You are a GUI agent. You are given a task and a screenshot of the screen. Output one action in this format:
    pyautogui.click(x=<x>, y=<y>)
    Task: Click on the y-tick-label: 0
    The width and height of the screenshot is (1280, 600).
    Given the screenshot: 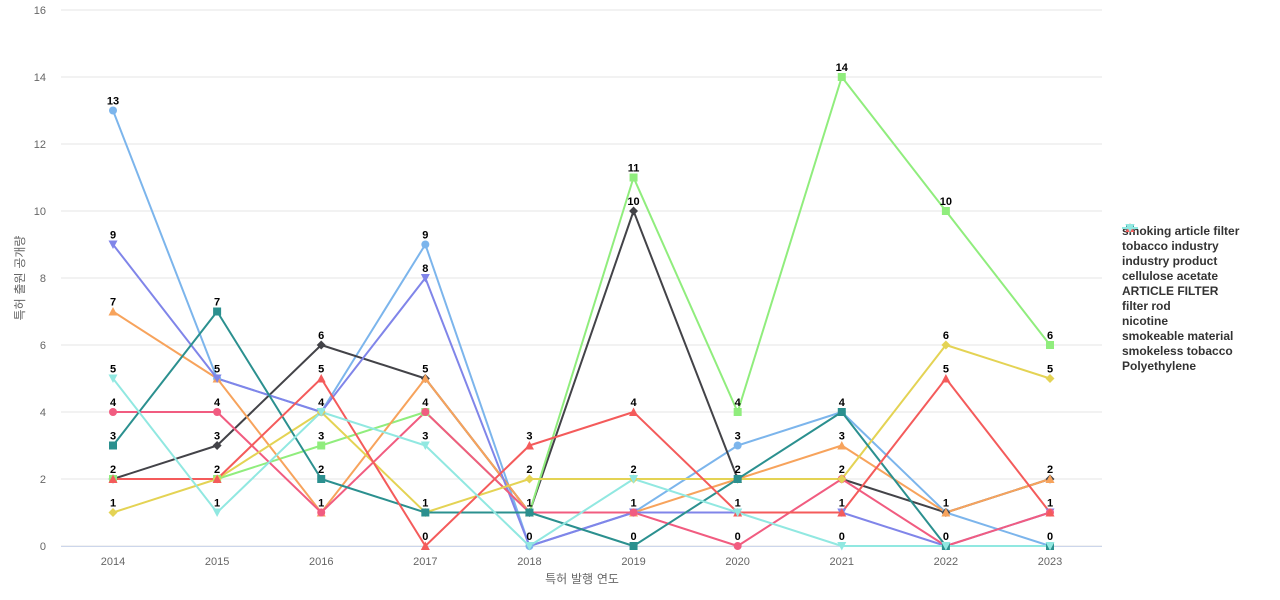 What is the action you would take?
    pyautogui.click(x=43, y=547)
    